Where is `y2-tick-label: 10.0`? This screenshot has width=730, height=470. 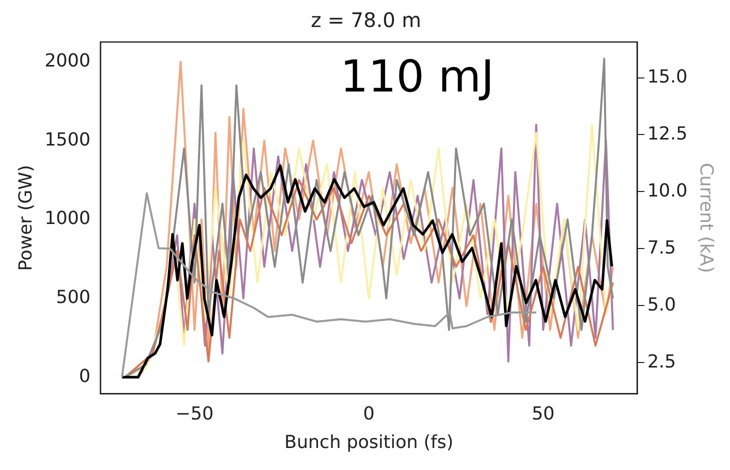 y2-tick-label: 10.0 is located at coordinates (667, 191).